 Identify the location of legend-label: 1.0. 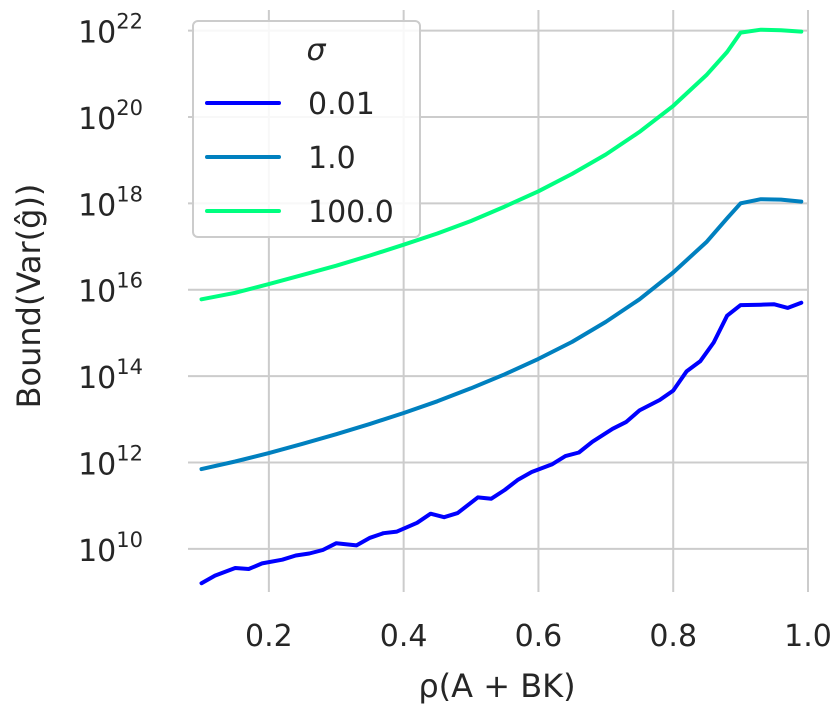
(332, 158).